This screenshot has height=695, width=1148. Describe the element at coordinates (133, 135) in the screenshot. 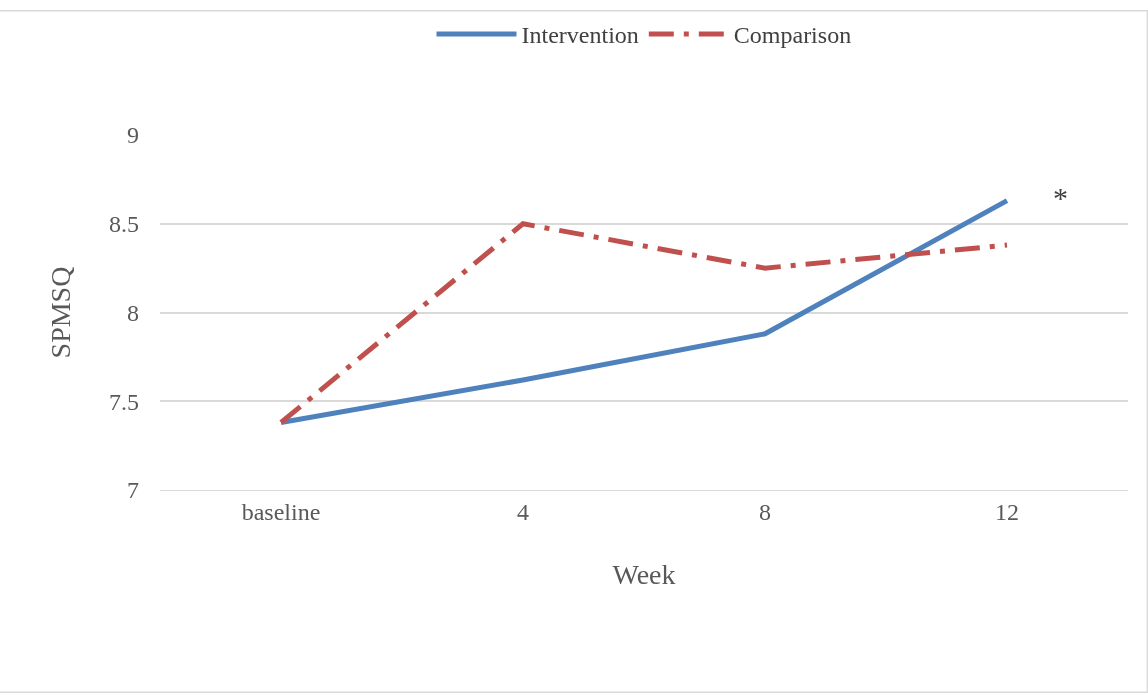

I see `y-tick-label: 9` at that location.